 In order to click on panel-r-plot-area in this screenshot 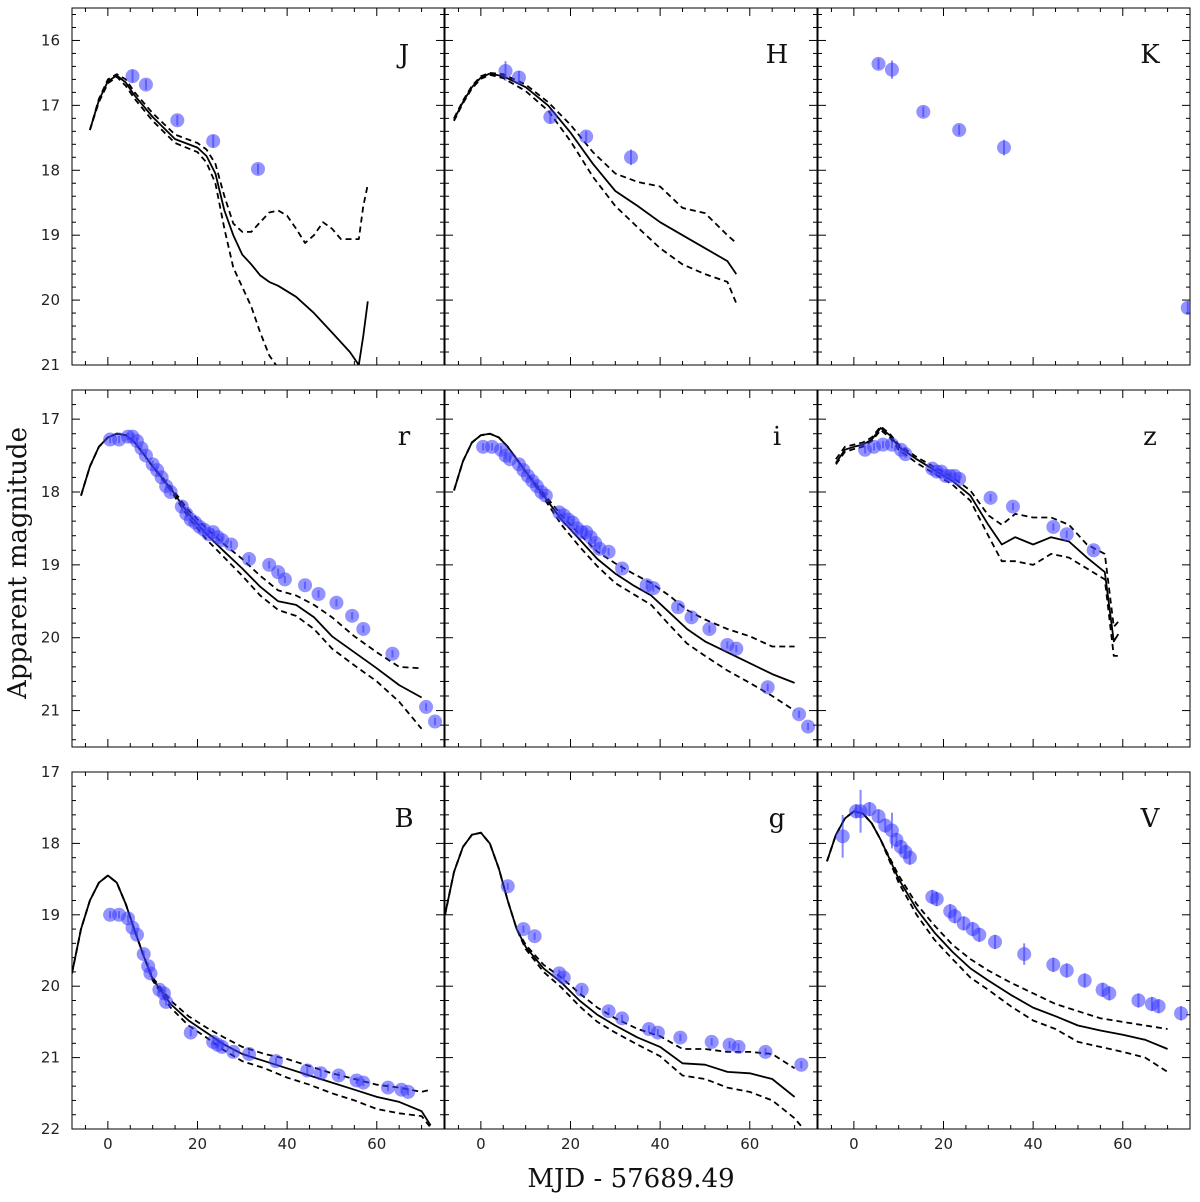, I will do `click(261, 579)`.